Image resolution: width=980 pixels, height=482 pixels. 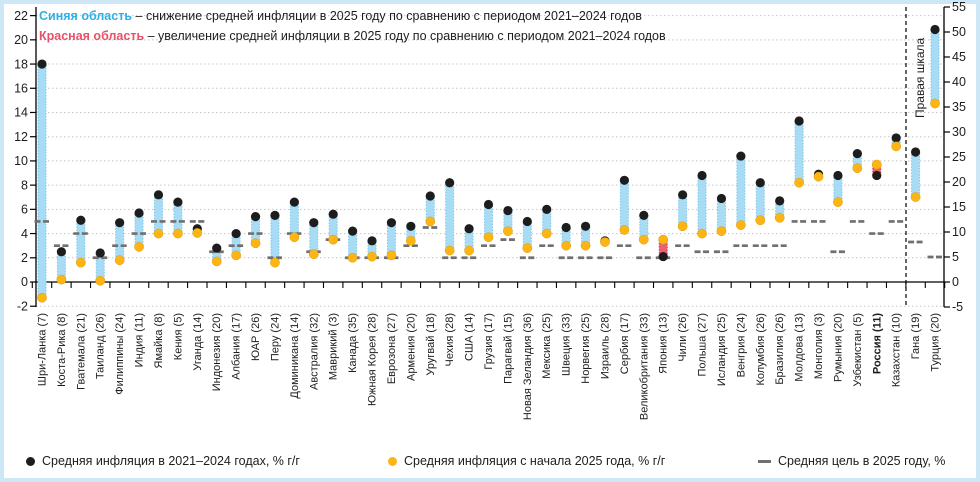 I want to click on country-column: Румыния (20), so click(x=838, y=276).